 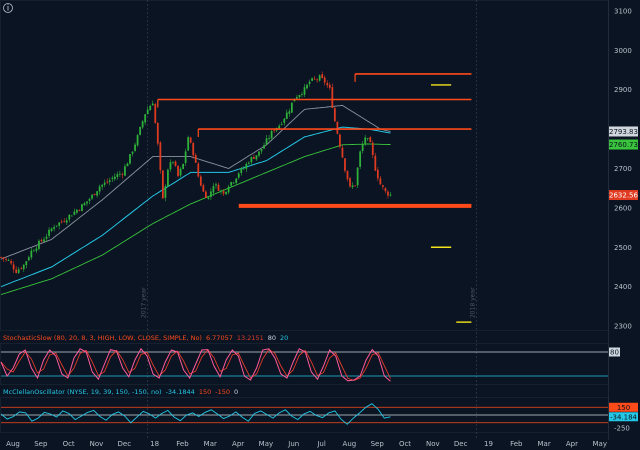 I want to click on info-icon, so click(x=8, y=8).